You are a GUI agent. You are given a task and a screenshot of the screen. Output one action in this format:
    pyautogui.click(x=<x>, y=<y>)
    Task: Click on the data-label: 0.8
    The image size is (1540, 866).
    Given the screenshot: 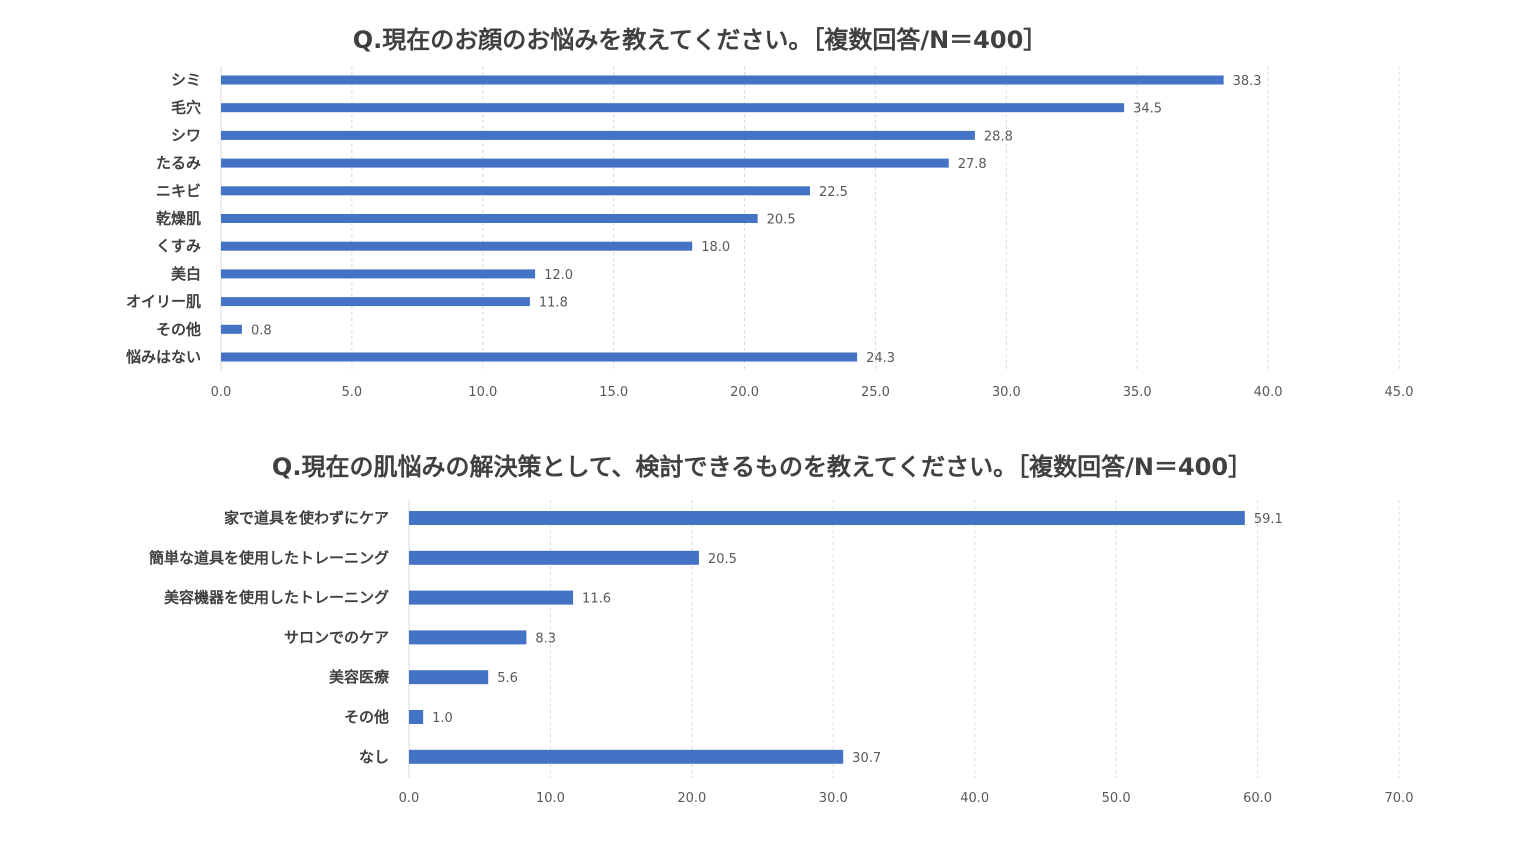 What is the action you would take?
    pyautogui.click(x=261, y=330)
    